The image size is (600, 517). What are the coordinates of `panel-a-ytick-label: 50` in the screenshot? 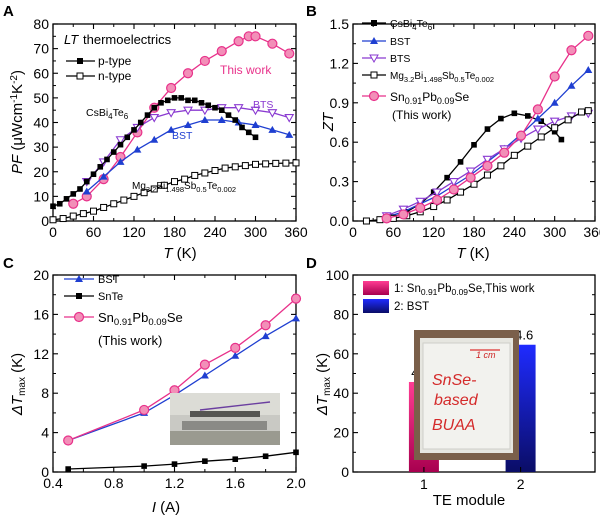 It's located at (41, 98).